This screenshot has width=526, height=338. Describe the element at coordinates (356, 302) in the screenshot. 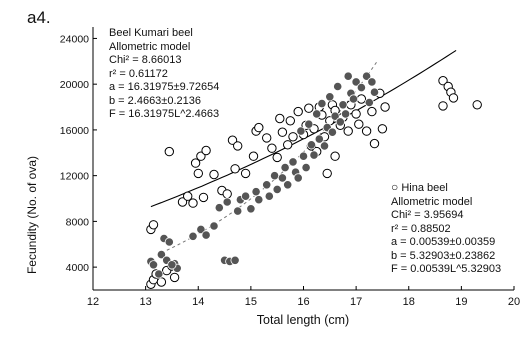

I see `x-tick-label: 17` at that location.